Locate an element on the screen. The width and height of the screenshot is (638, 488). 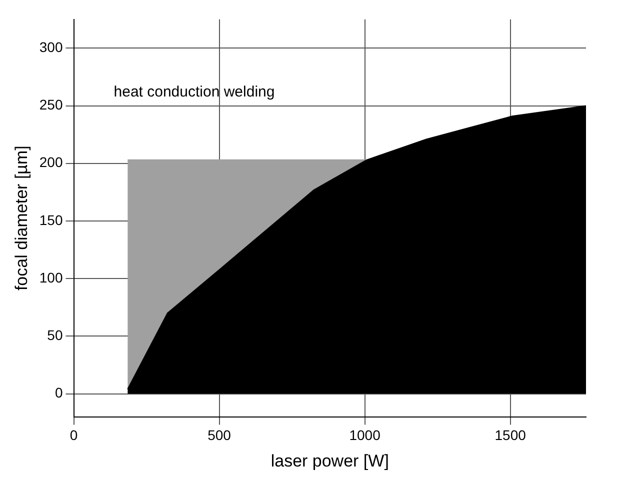
y-tick-label: 0 is located at coordinates (58, 392).